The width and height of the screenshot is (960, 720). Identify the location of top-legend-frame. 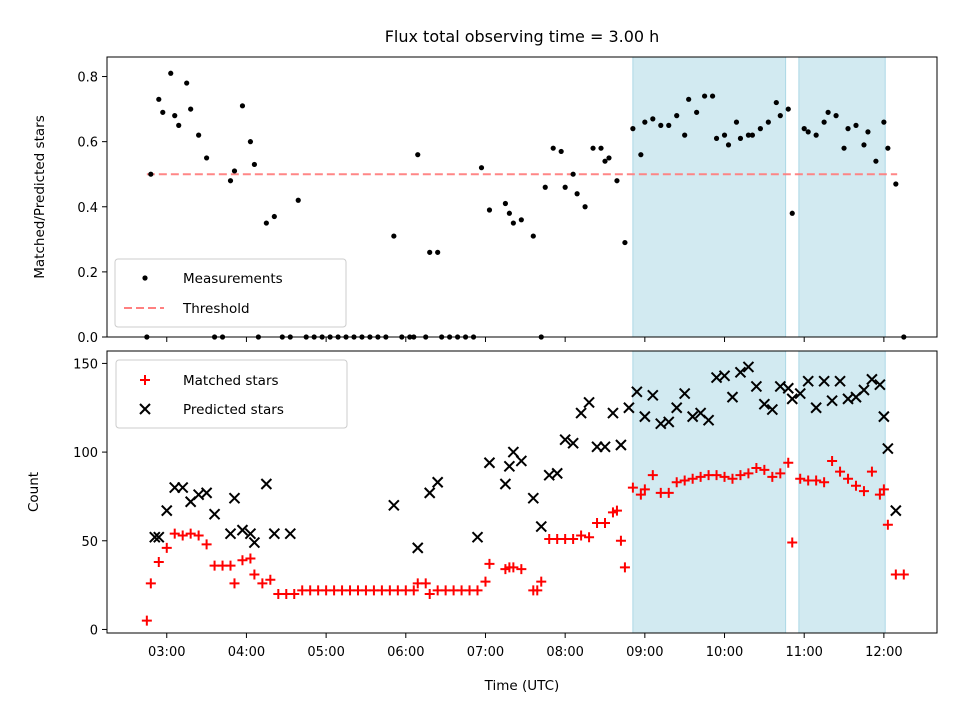
(230, 293).